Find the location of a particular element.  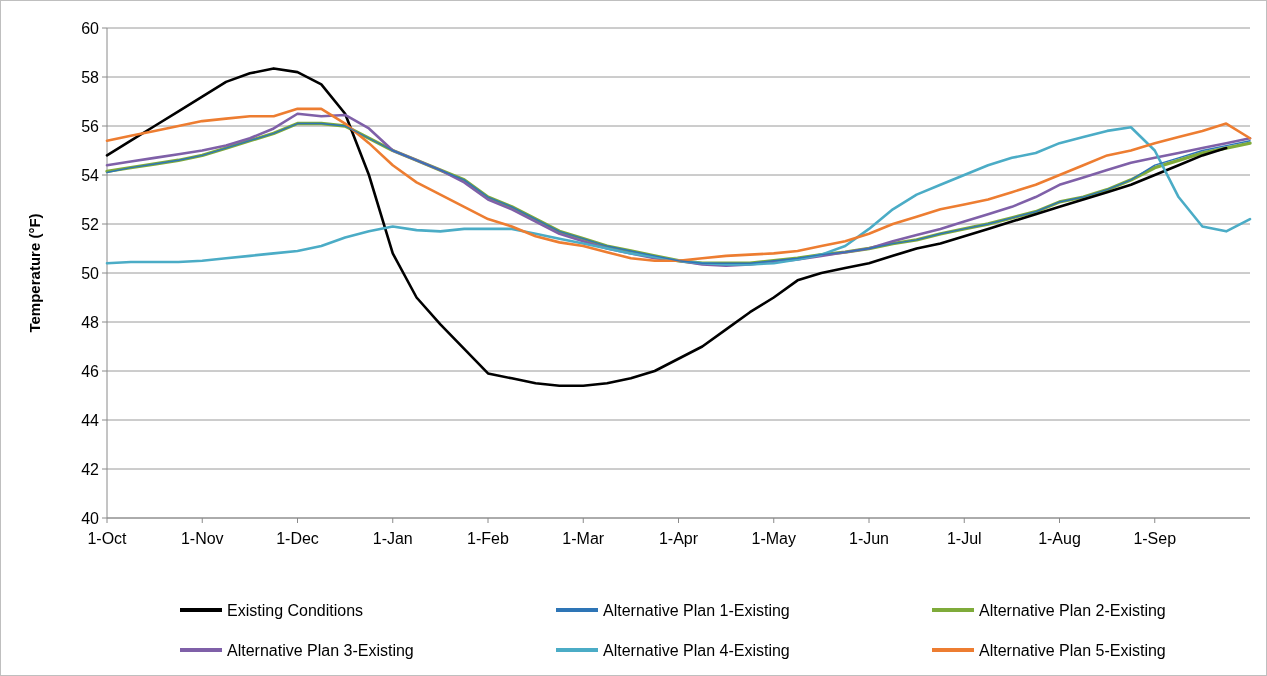

y-tick-label: 40 is located at coordinates (90, 518).